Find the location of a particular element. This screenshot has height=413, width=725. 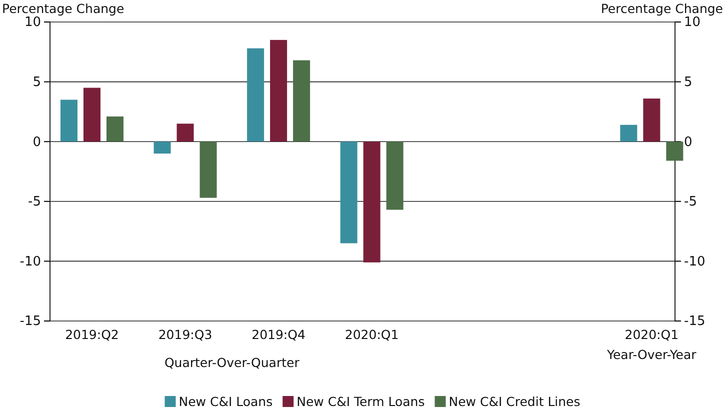

y2-tick-label: 0 is located at coordinates (688, 142).